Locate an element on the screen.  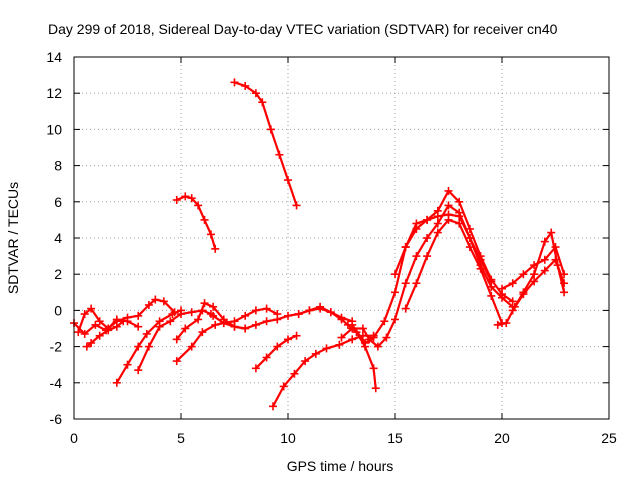
y-axis-title: SDTVAR / TECUs is located at coordinates (13, 238).